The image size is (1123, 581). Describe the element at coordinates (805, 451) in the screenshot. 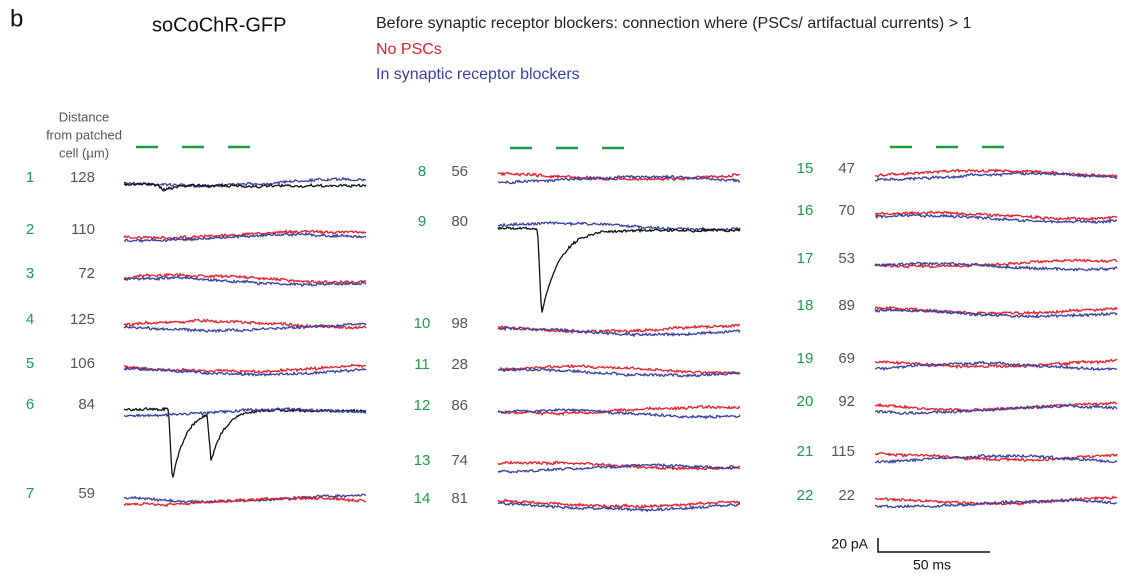

I see `cell-id: 21` at that location.